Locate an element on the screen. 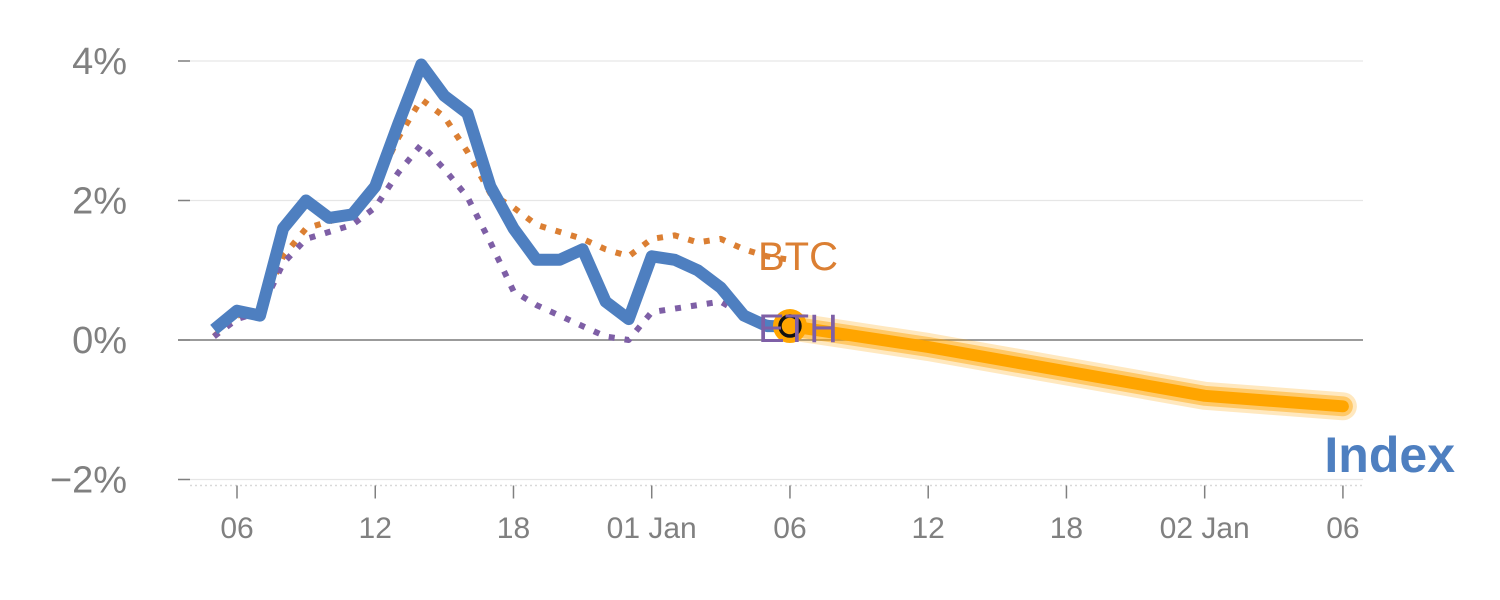 This screenshot has height=600, width=1500. y-tick-label: 2% is located at coordinates (99, 202).